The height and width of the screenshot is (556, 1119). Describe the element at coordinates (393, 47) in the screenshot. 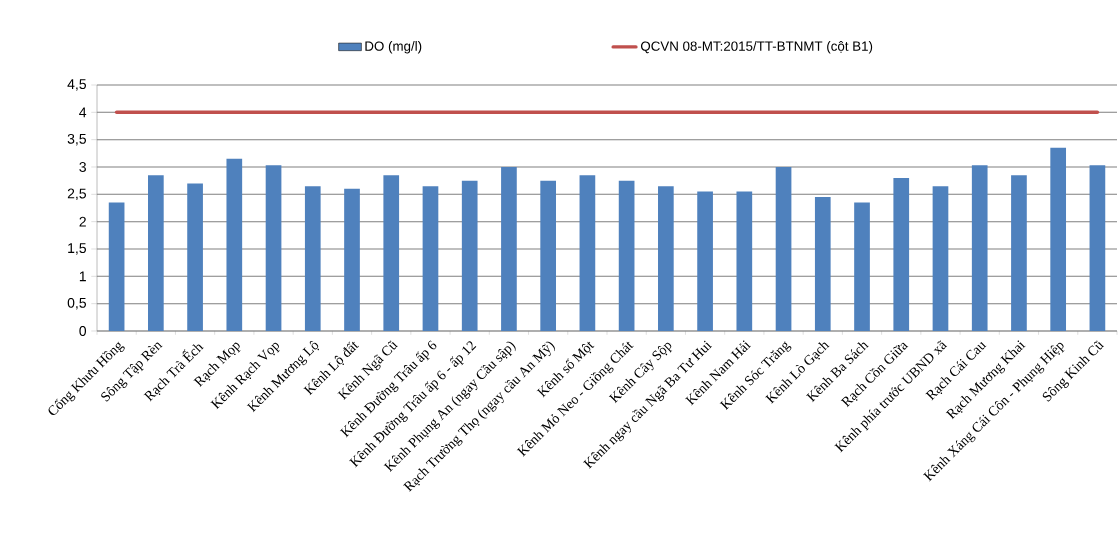

I see `legend-label: DO (mg/l)` at that location.